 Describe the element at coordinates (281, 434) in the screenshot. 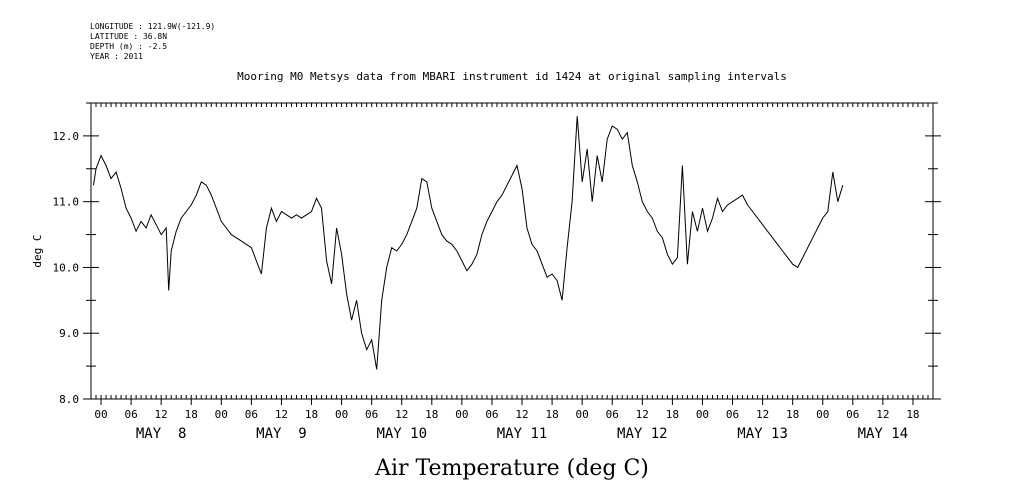

I see `day-label: MAY 9` at that location.